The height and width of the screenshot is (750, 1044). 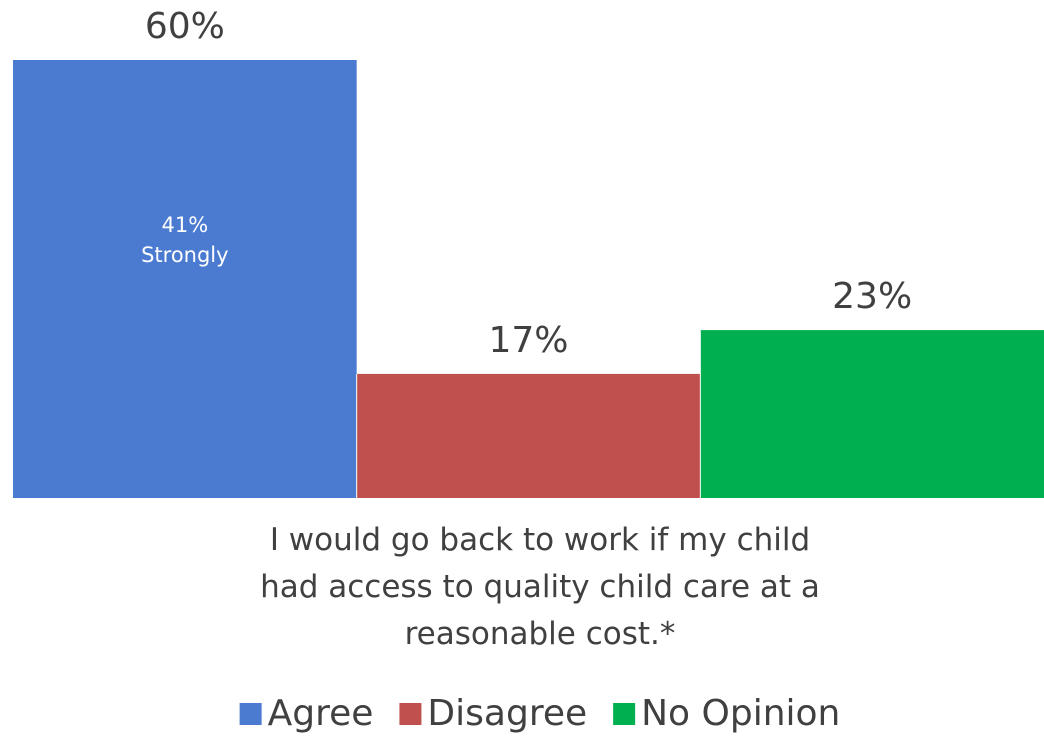 I want to click on category-label-line-3: reasonable cost.*, so click(x=540, y=634).